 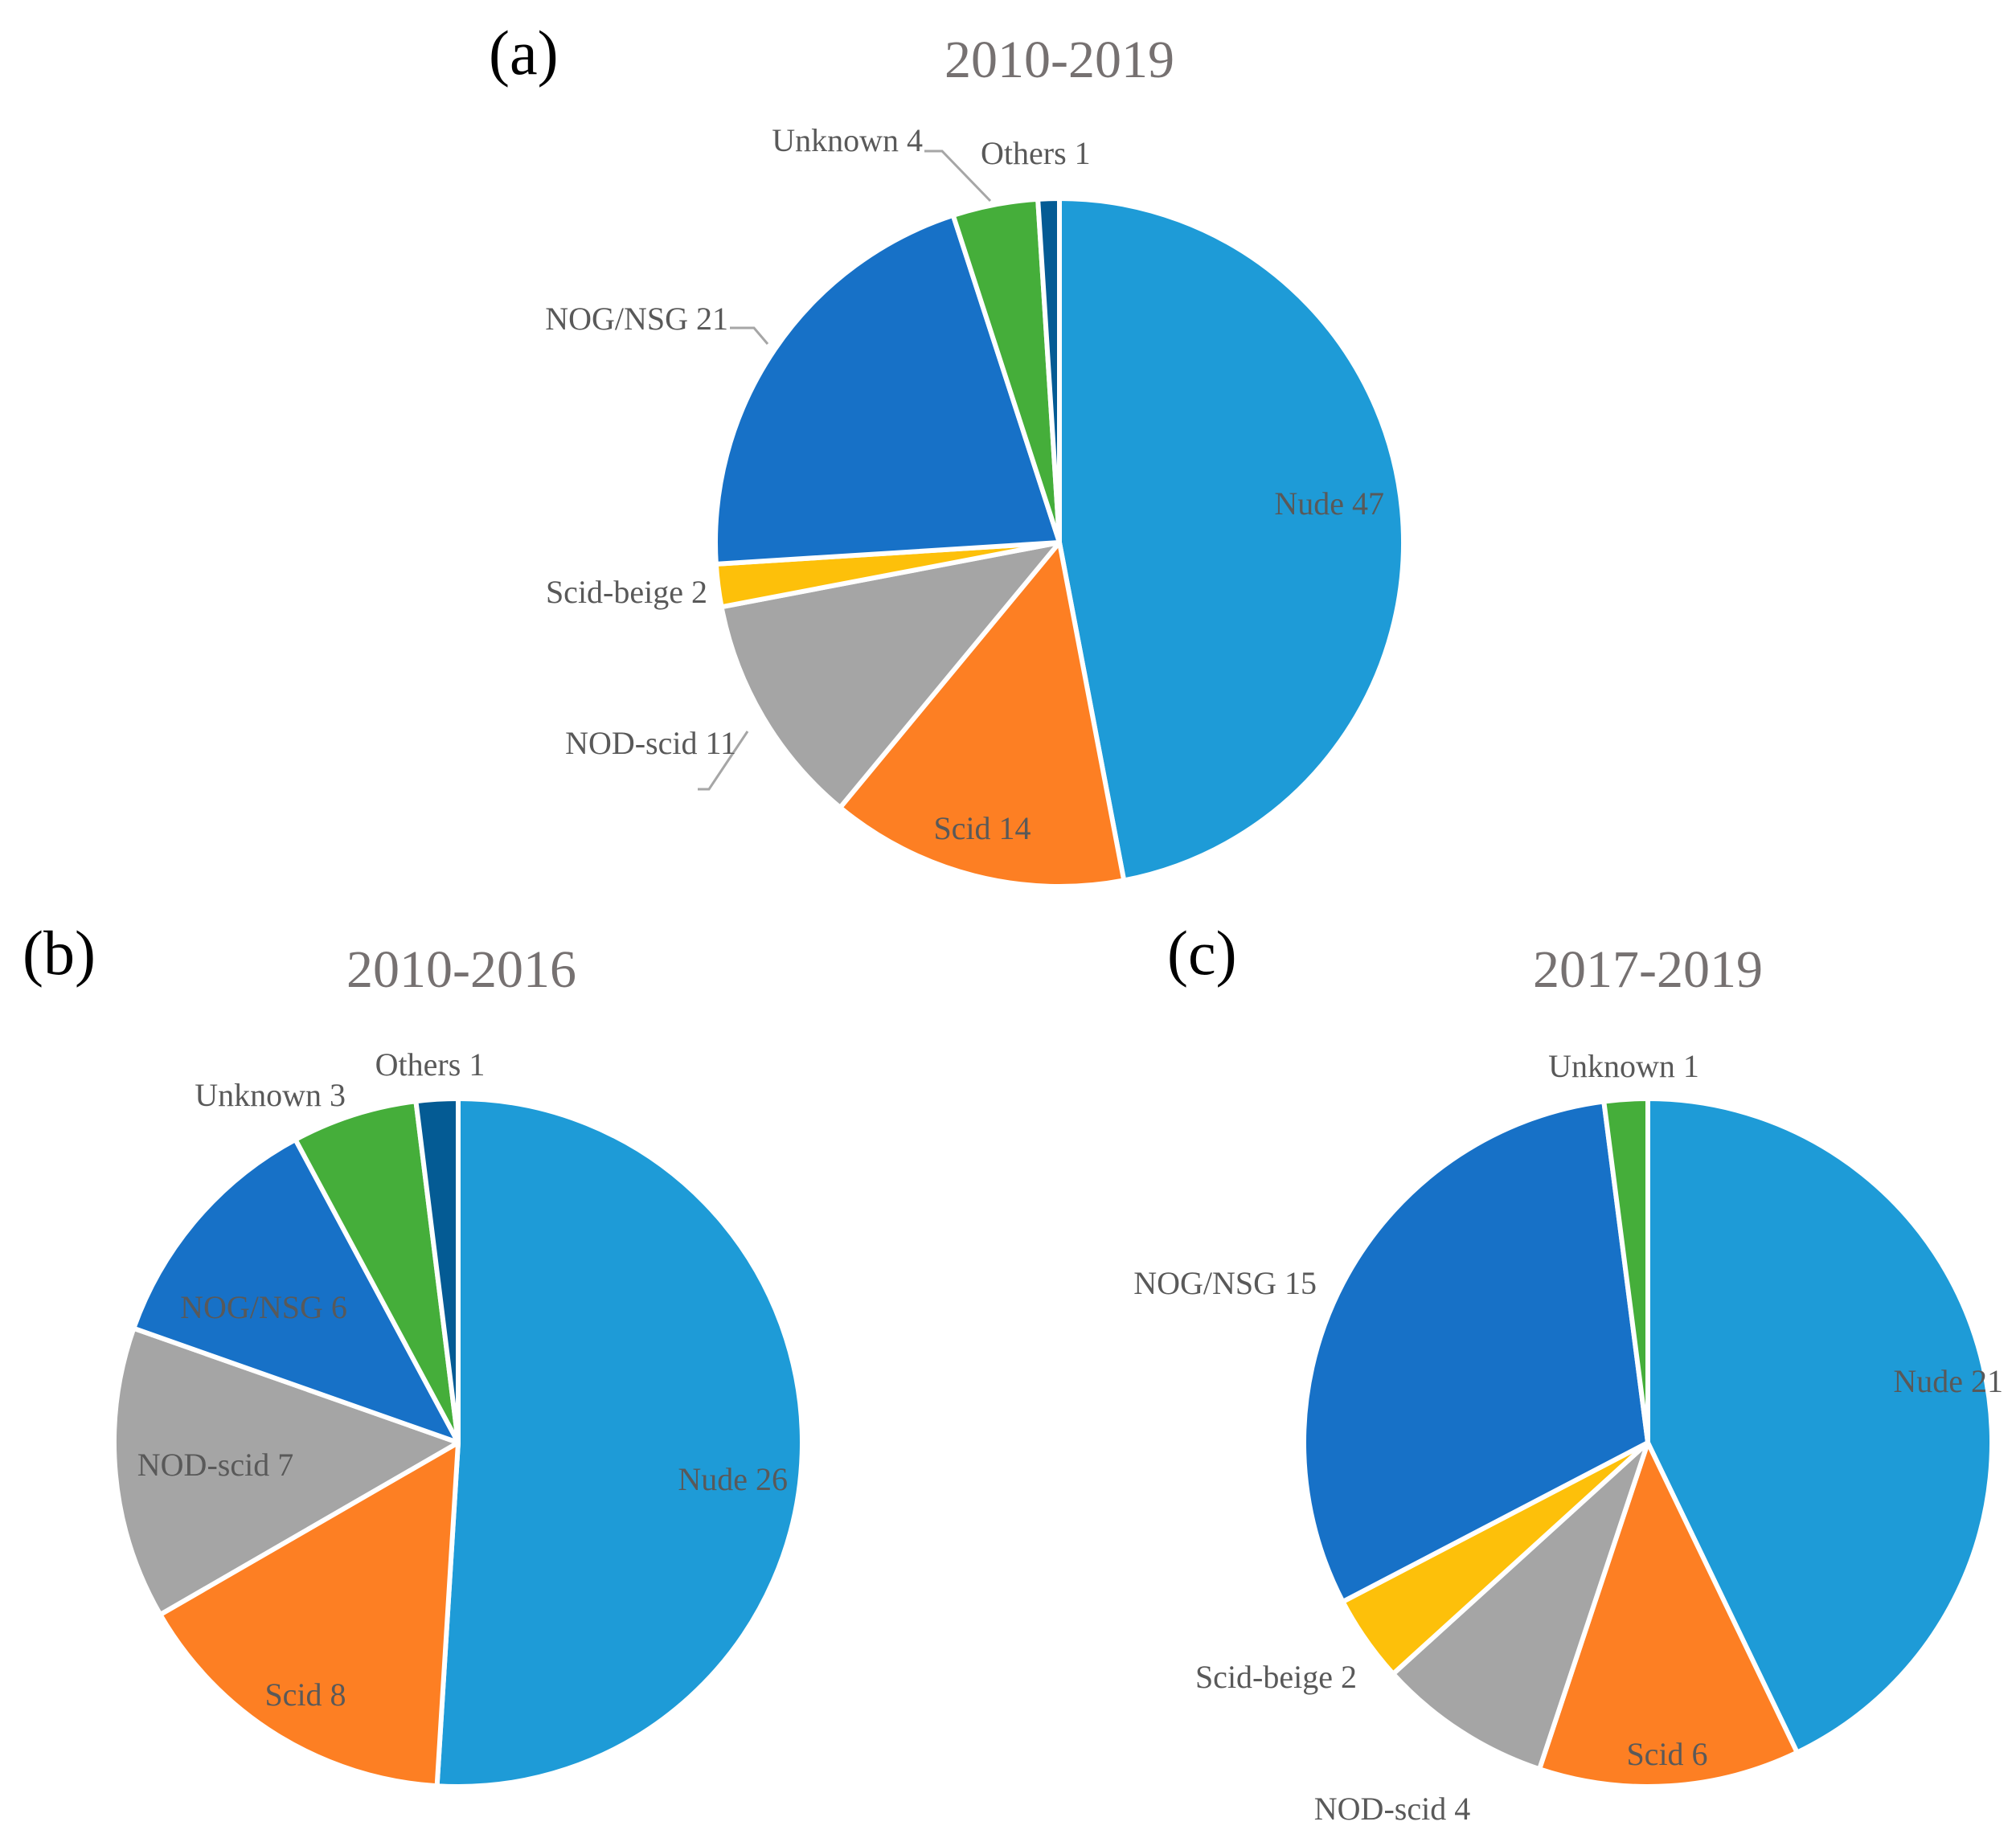 I want to click on pie-c, so click(x=1647, y=1442).